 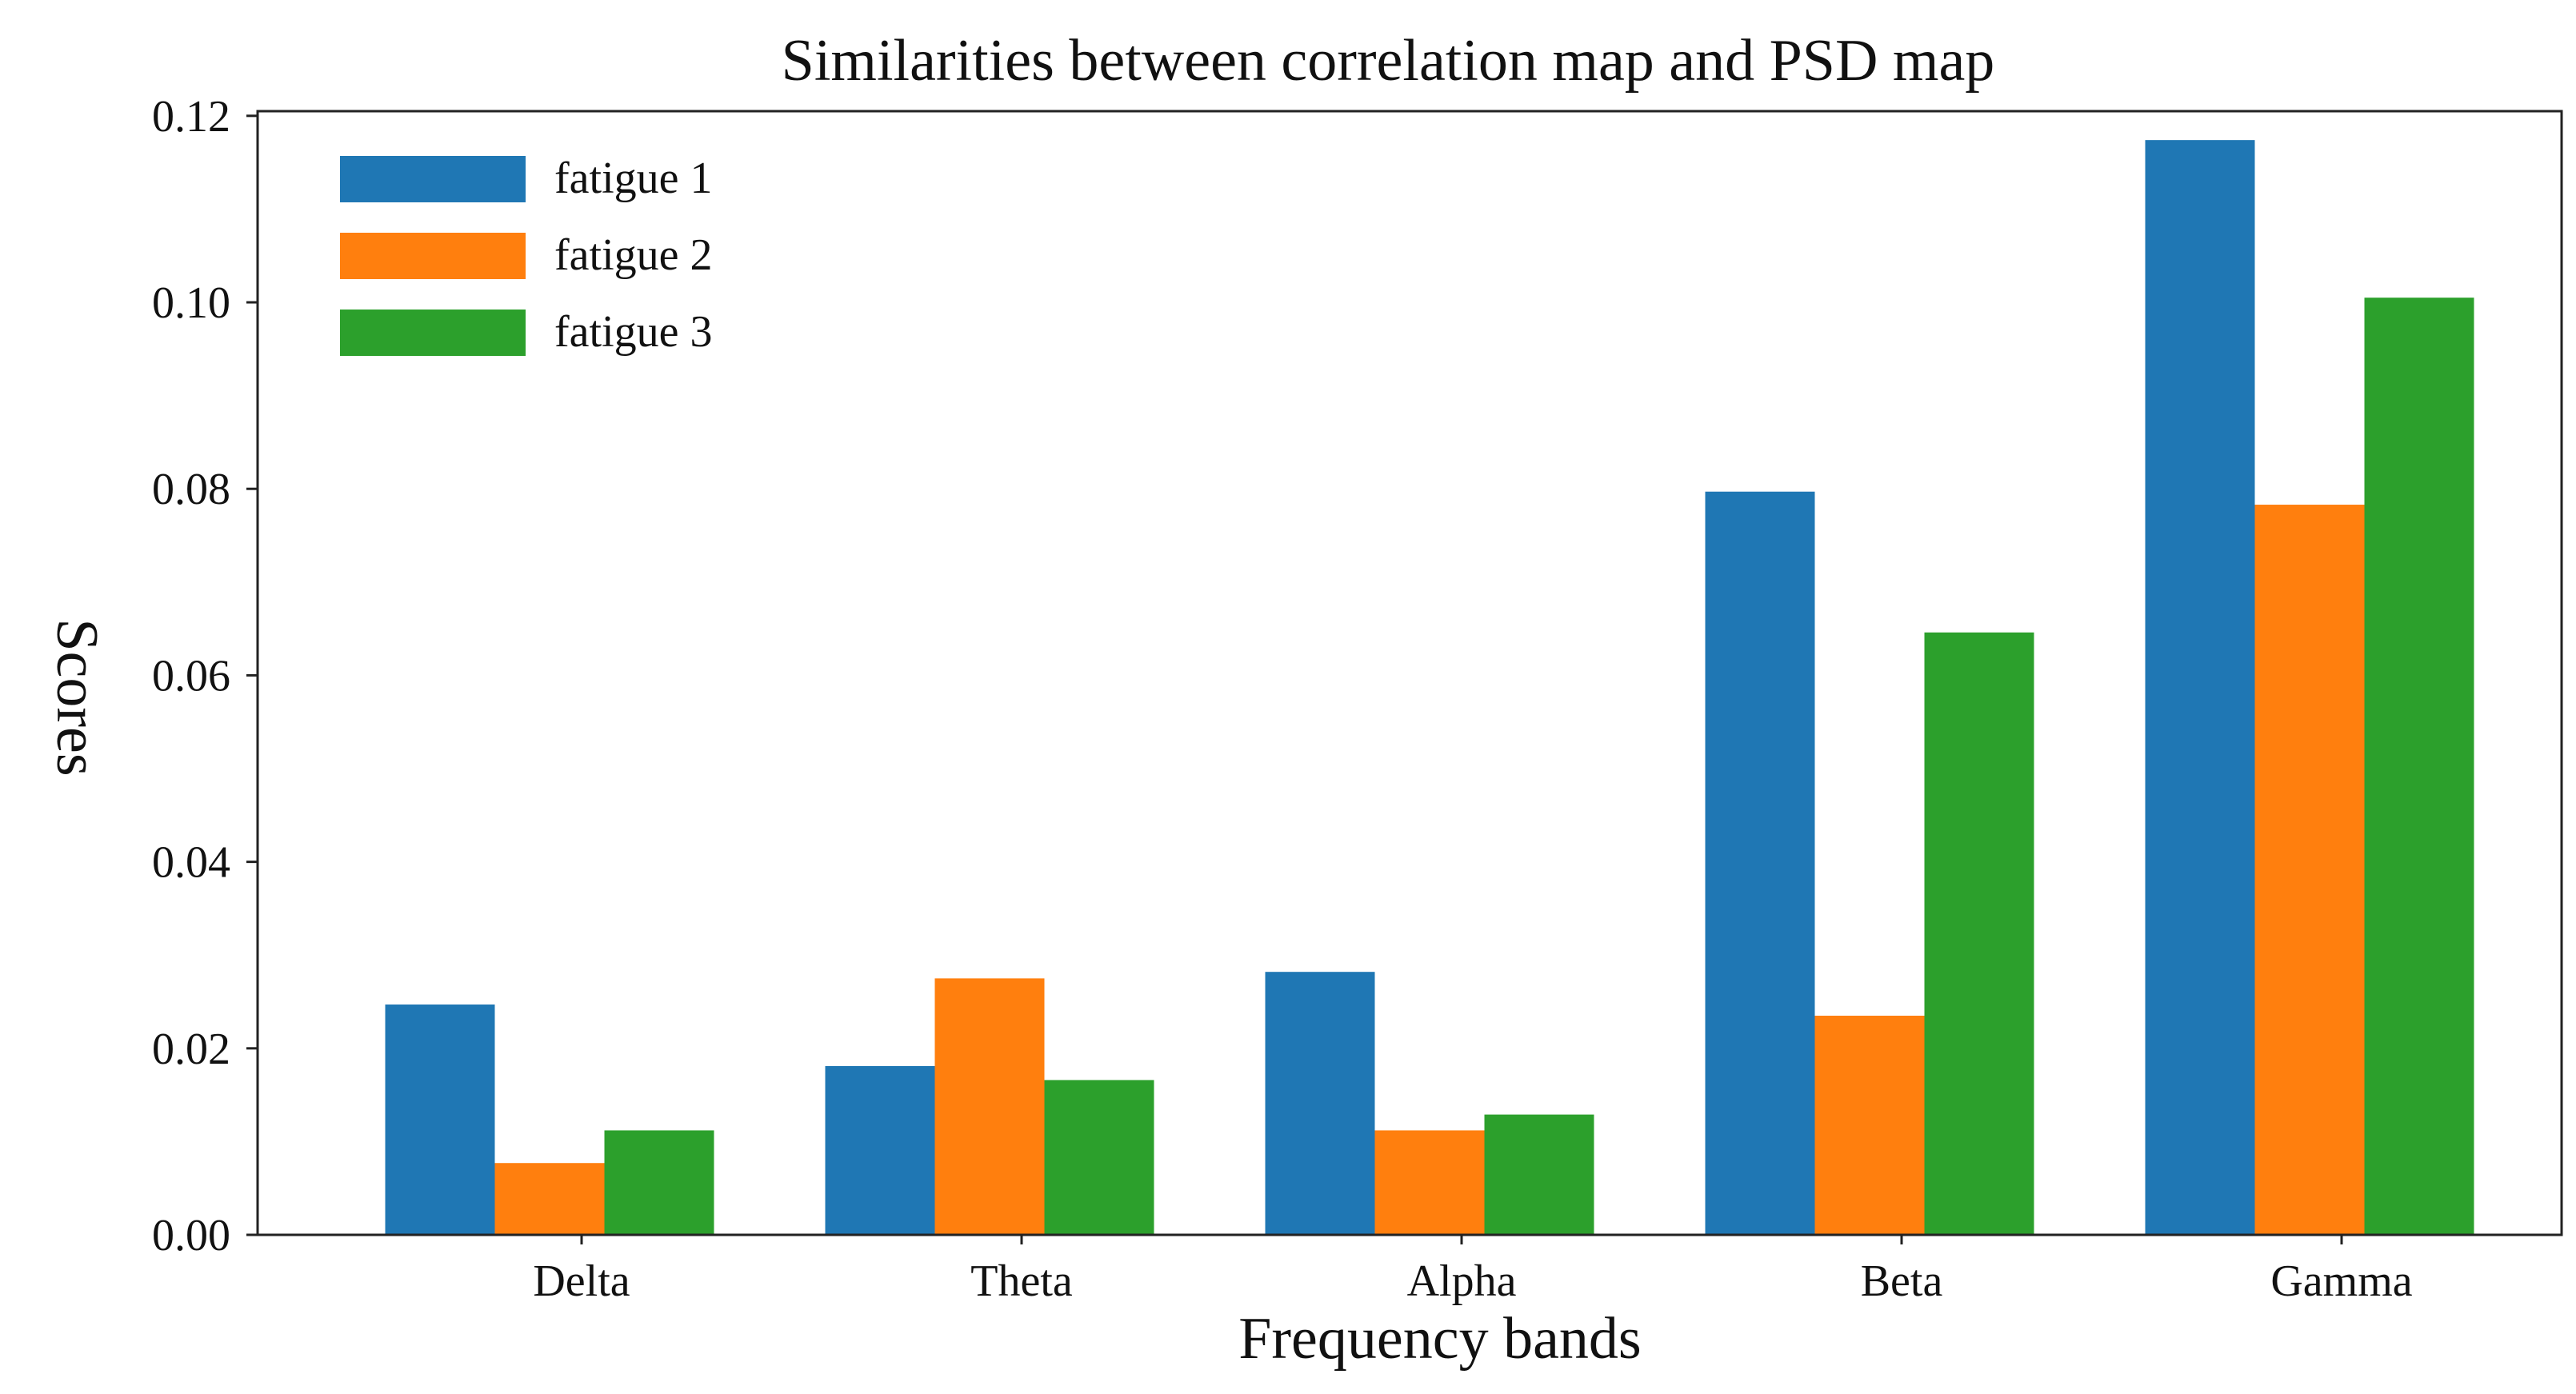 What do you see at coordinates (1760, 863) in the screenshot?
I see `bar-fatigue-1-beta` at bounding box center [1760, 863].